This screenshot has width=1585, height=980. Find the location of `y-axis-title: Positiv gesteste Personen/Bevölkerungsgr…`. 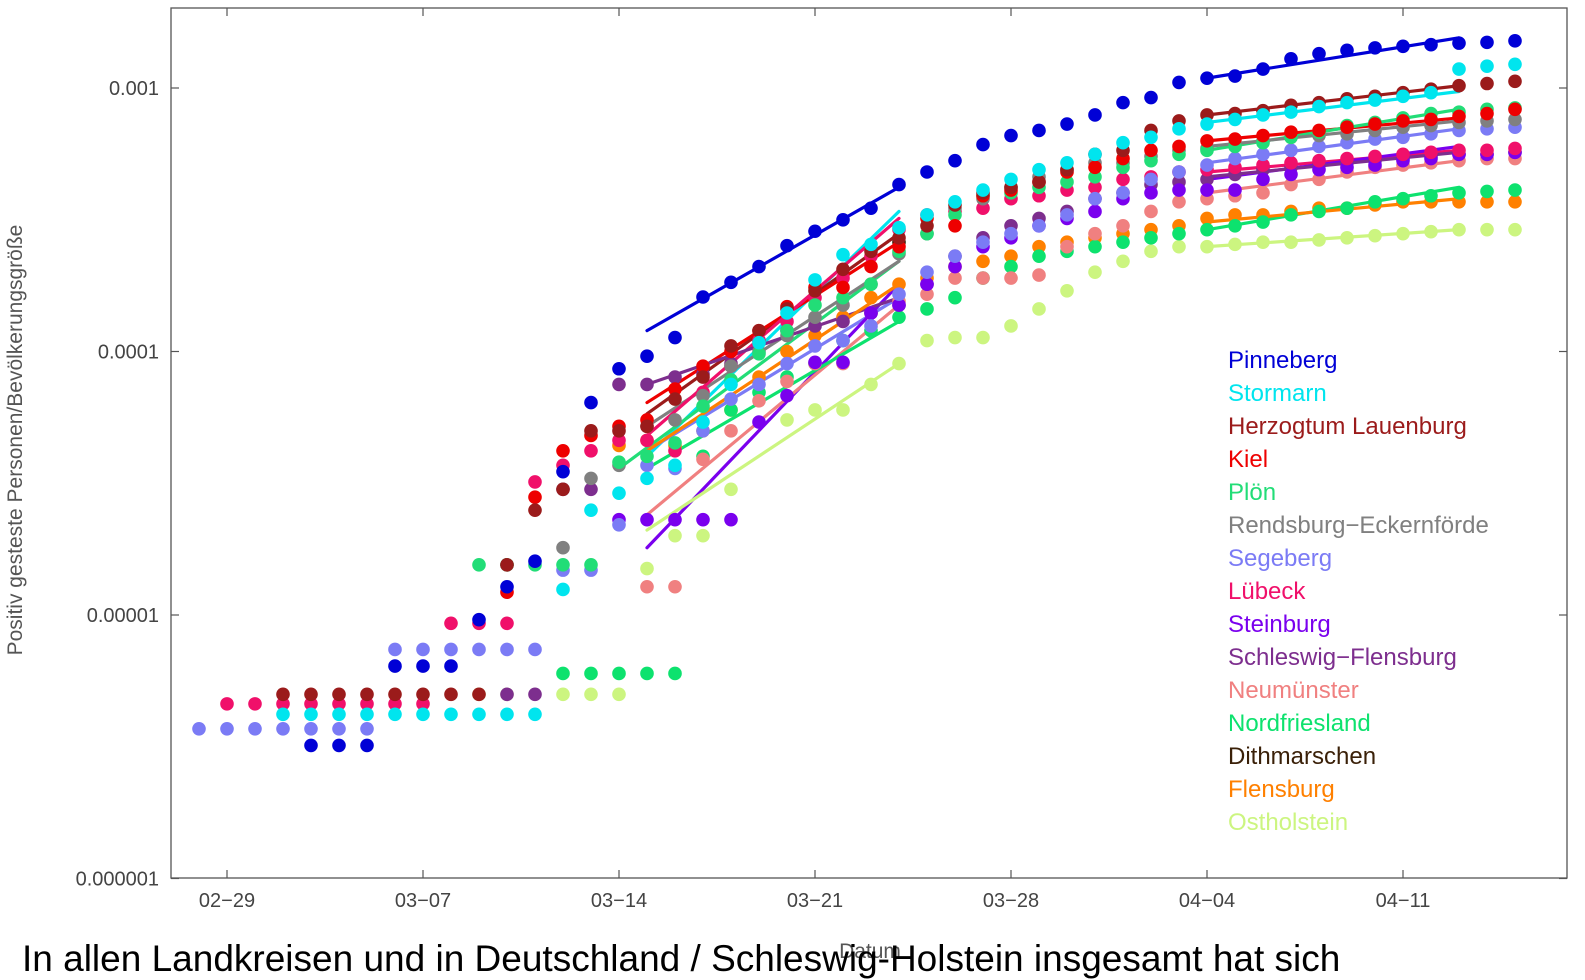

y-axis-title: Positiv gesteste Personen/Bevölkerungsgr… is located at coordinates (15, 440).